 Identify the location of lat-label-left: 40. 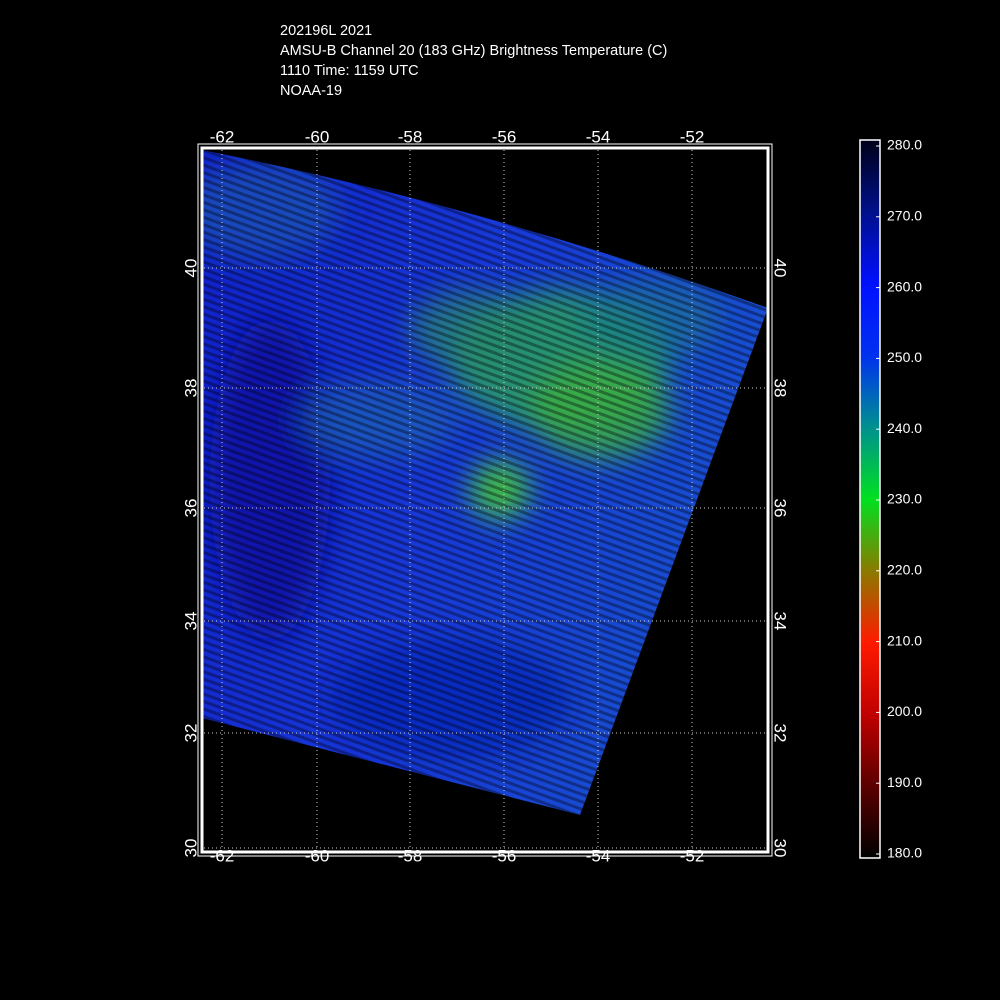
(190, 268).